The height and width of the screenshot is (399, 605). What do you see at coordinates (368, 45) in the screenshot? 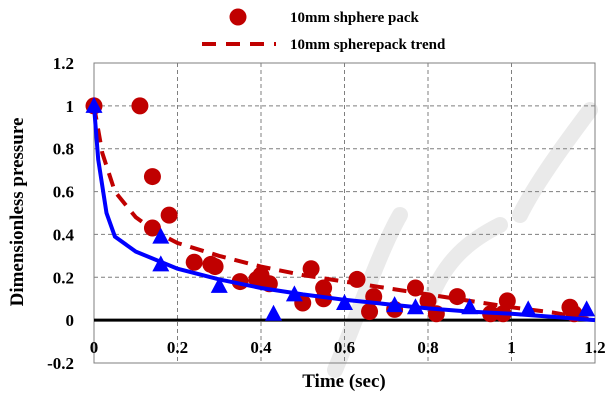
I see `legend-label: 10mm spherepack trend` at bounding box center [368, 45].